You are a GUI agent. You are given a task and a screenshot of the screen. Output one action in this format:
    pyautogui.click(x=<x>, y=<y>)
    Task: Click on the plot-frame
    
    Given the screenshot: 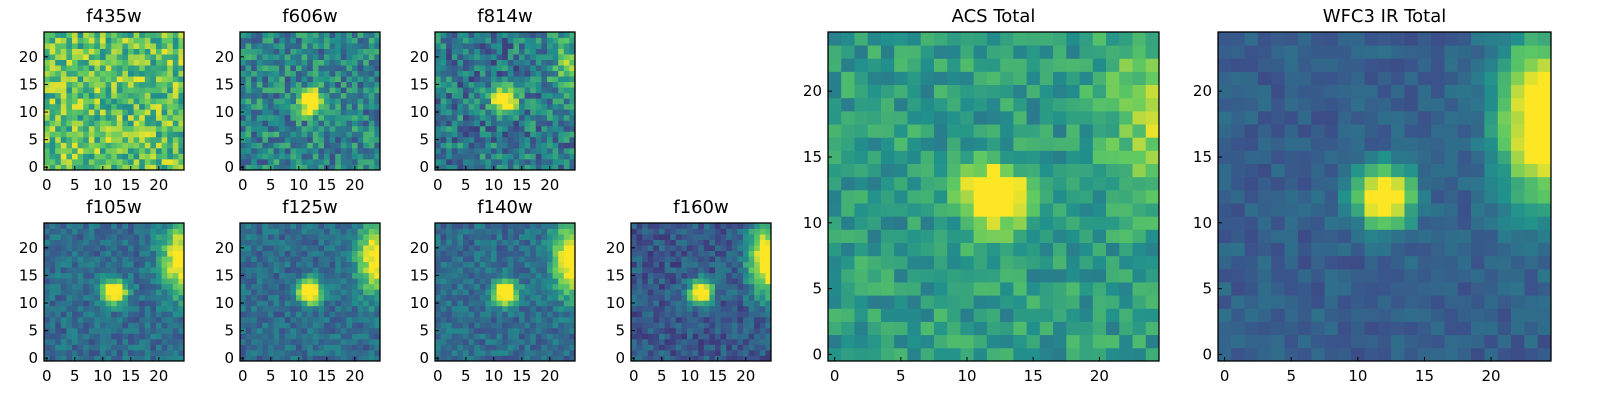 What is the action you would take?
    pyautogui.click(x=114, y=101)
    